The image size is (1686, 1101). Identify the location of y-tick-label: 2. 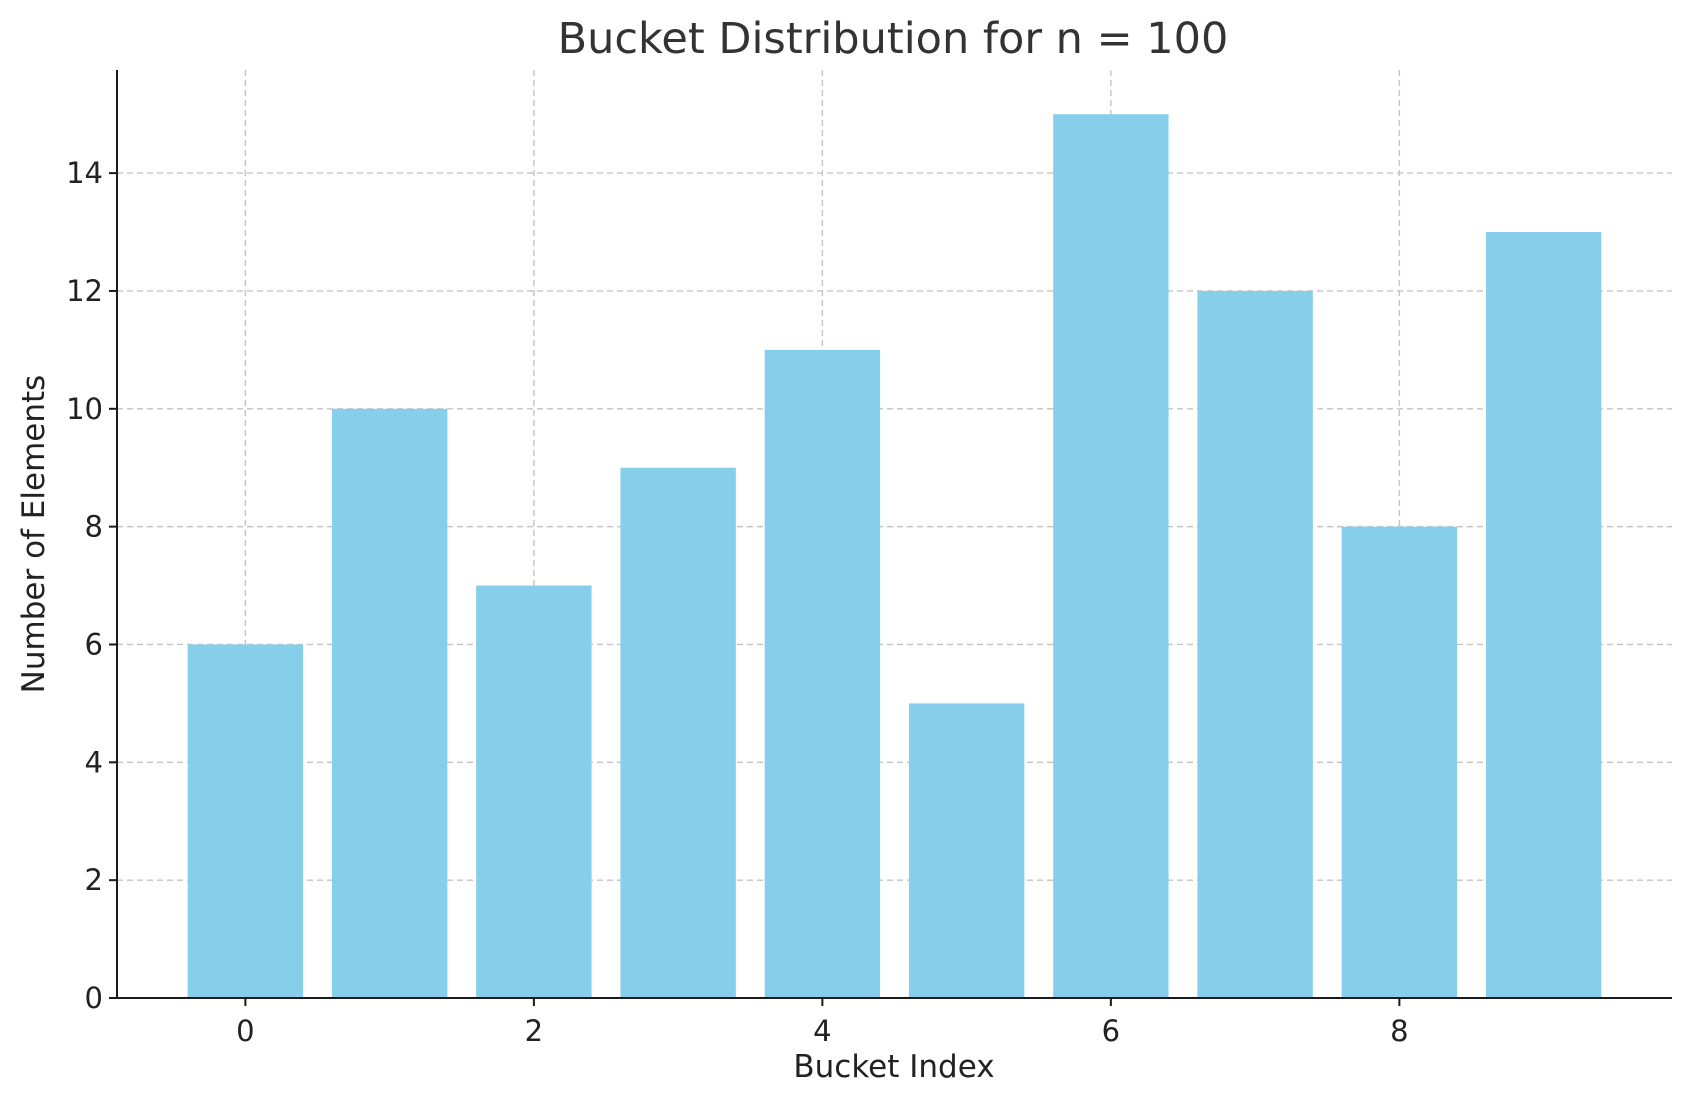
(94, 880).